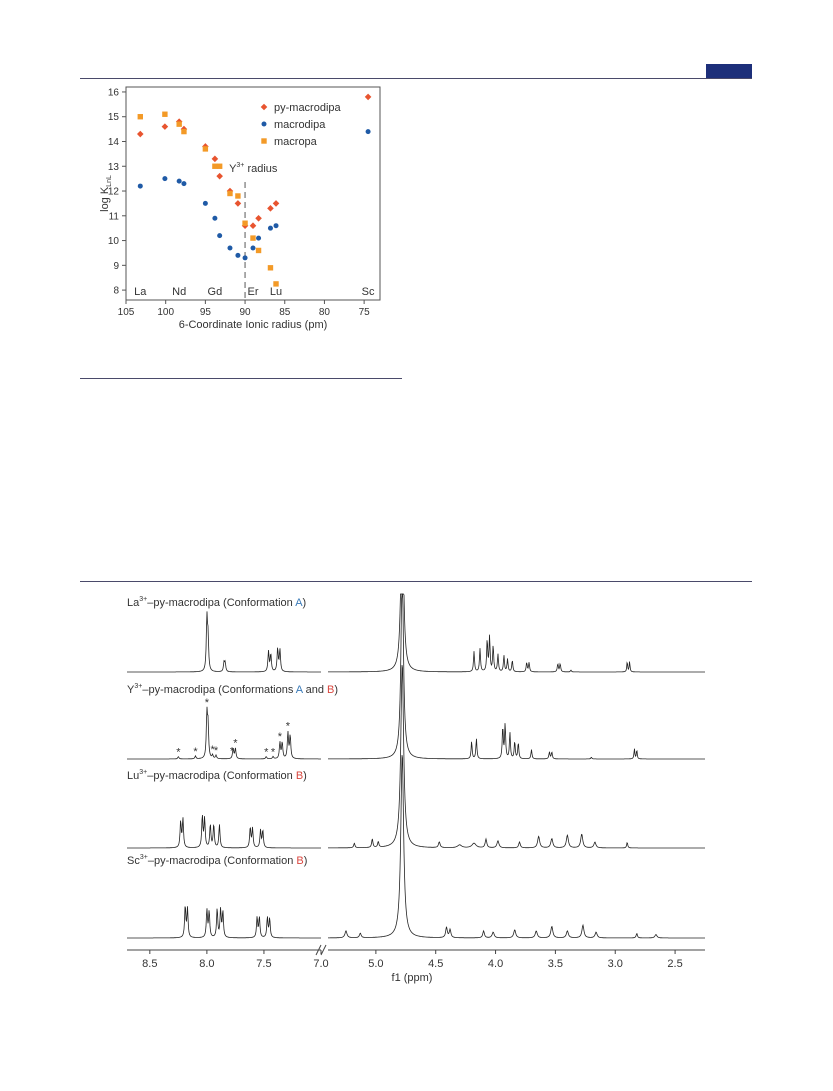 Image resolution: width=833 pixels, height=1091 pixels. Describe the element at coordinates (555, 964) in the screenshot. I see `nmr-x-tick-label: 3.5` at that location.